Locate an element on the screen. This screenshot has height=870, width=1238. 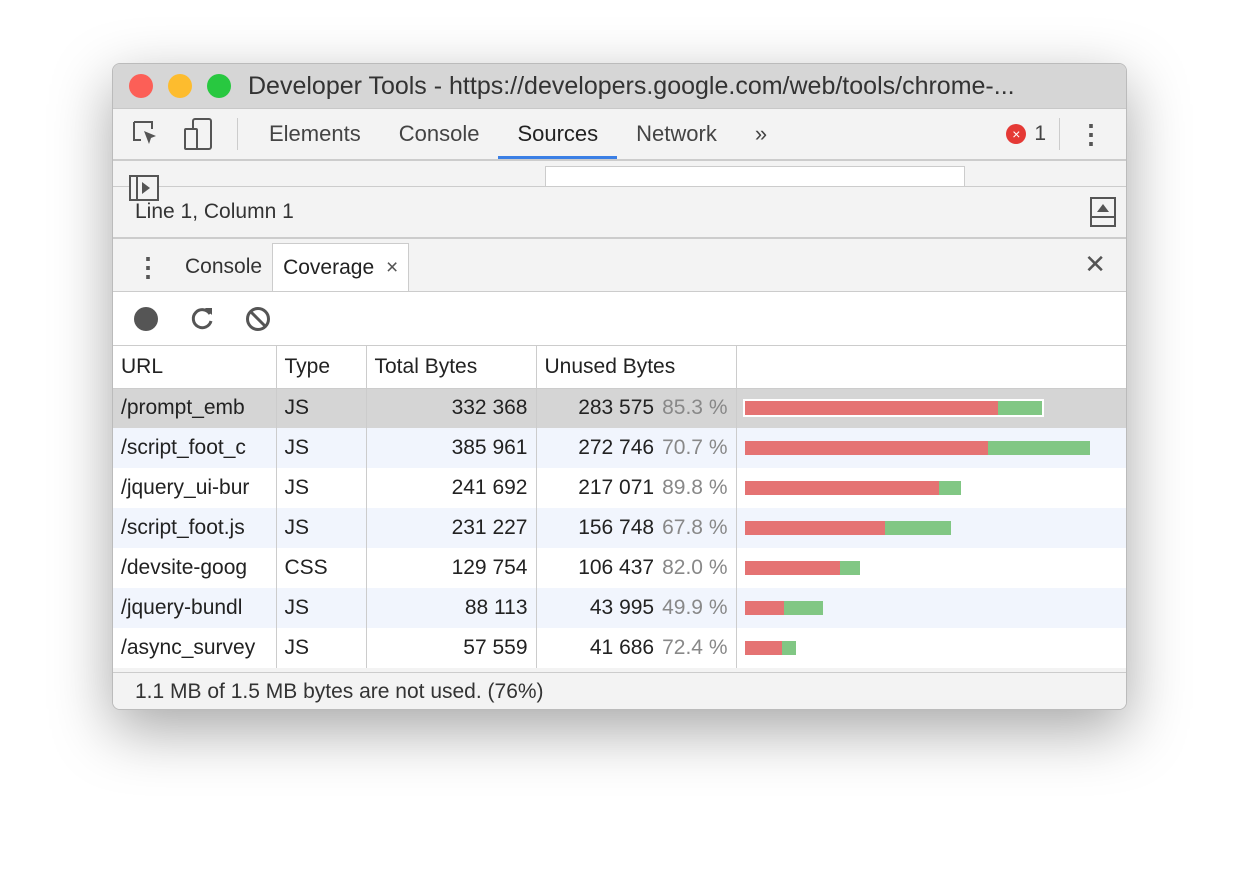
cell-total-bytes: 241 692 is located at coordinates (451, 488).